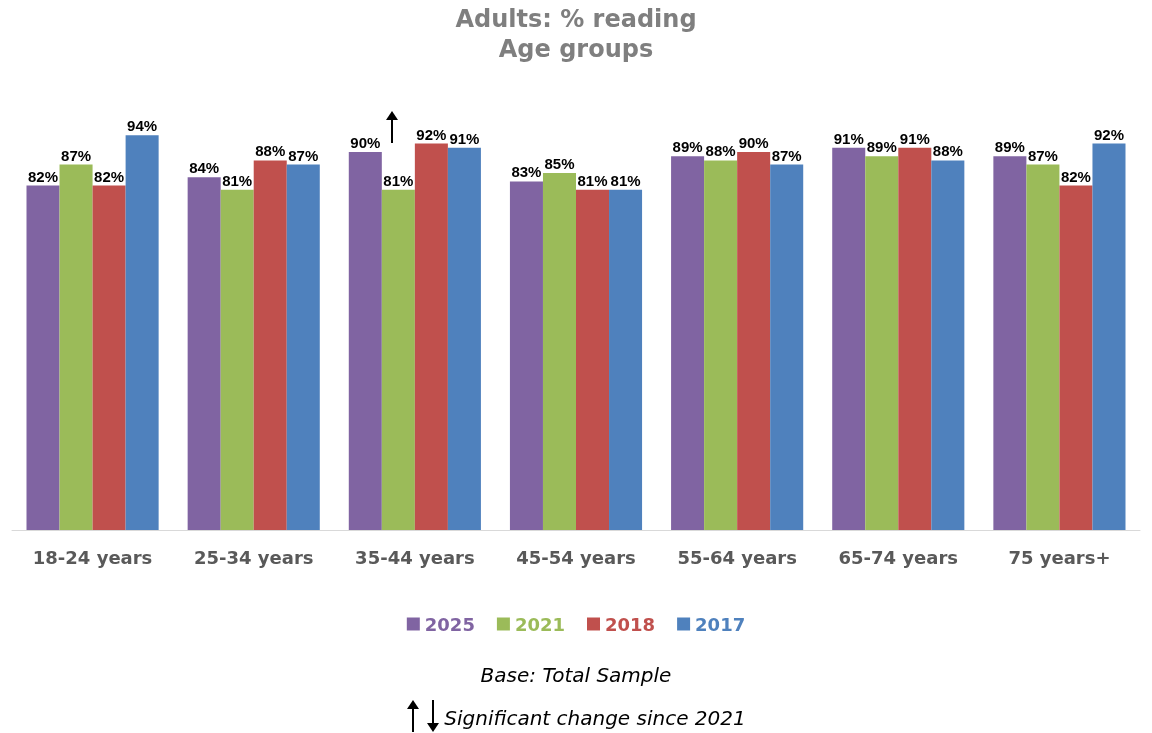 This screenshot has height=733, width=1152. Describe the element at coordinates (253, 557) in the screenshot. I see `x-tick-label: 25-34 years` at that location.